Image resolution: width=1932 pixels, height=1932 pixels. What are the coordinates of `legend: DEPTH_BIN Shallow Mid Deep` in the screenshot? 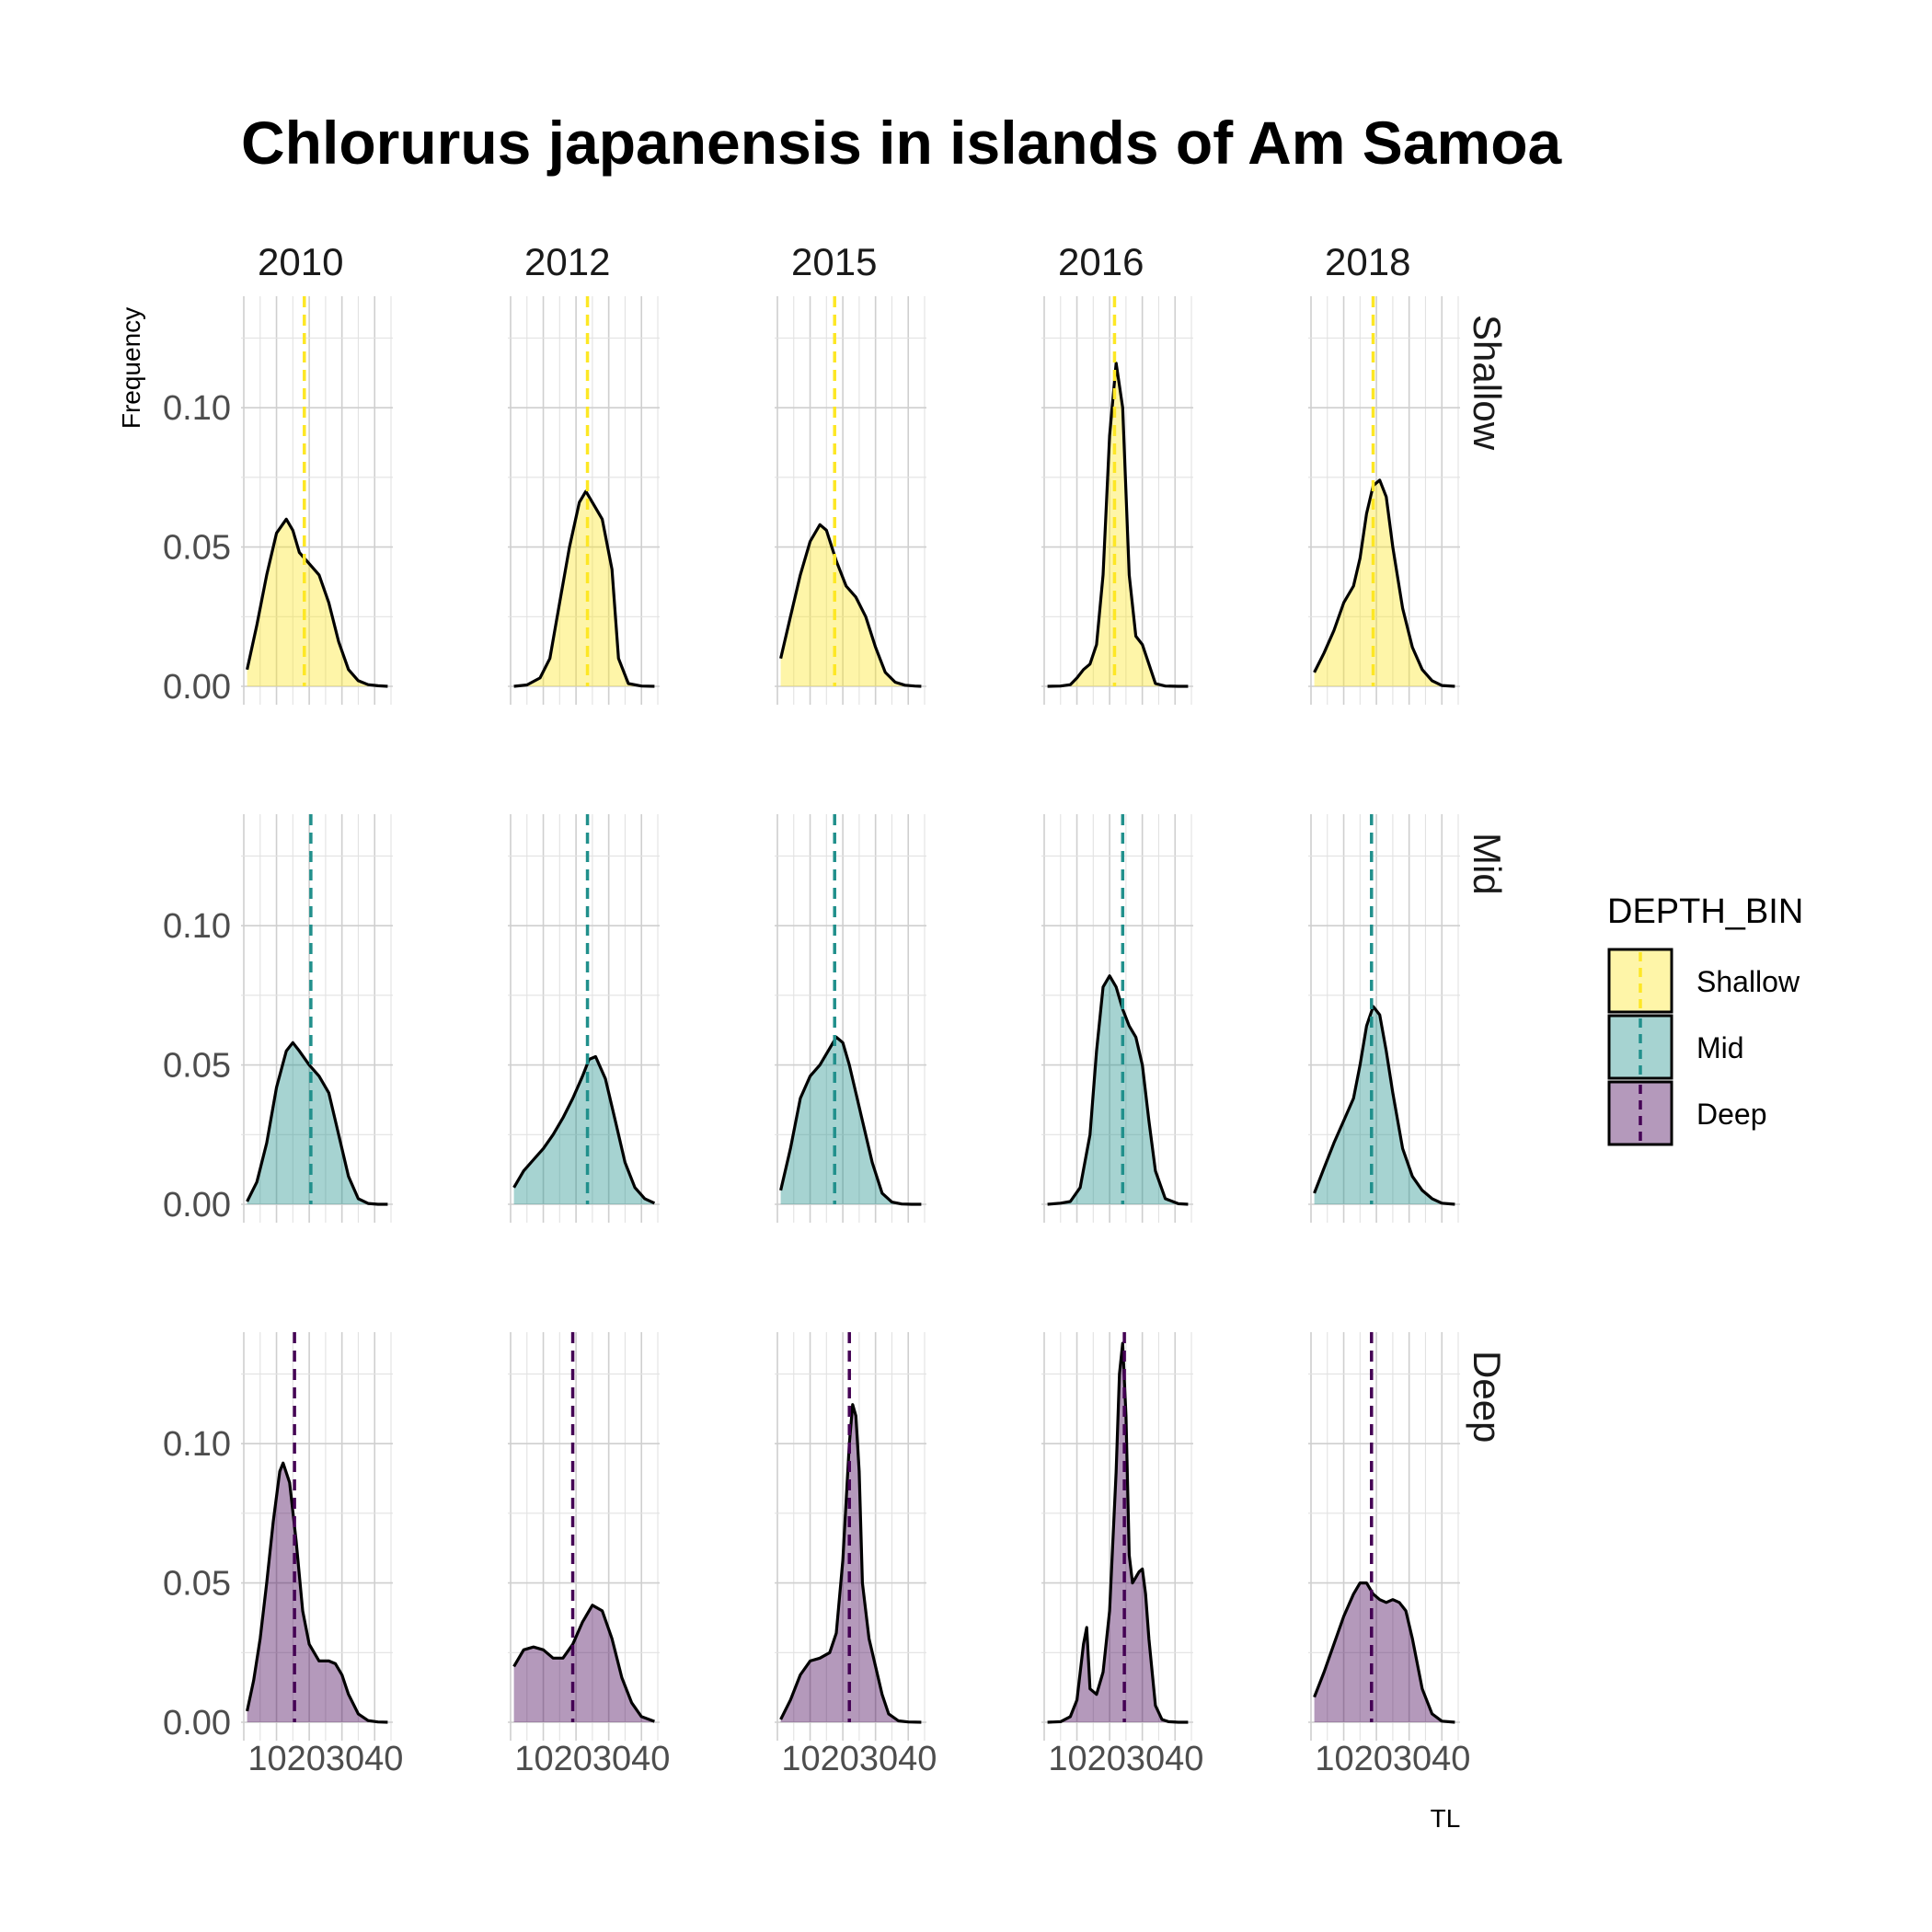 It's located at (1705, 1019).